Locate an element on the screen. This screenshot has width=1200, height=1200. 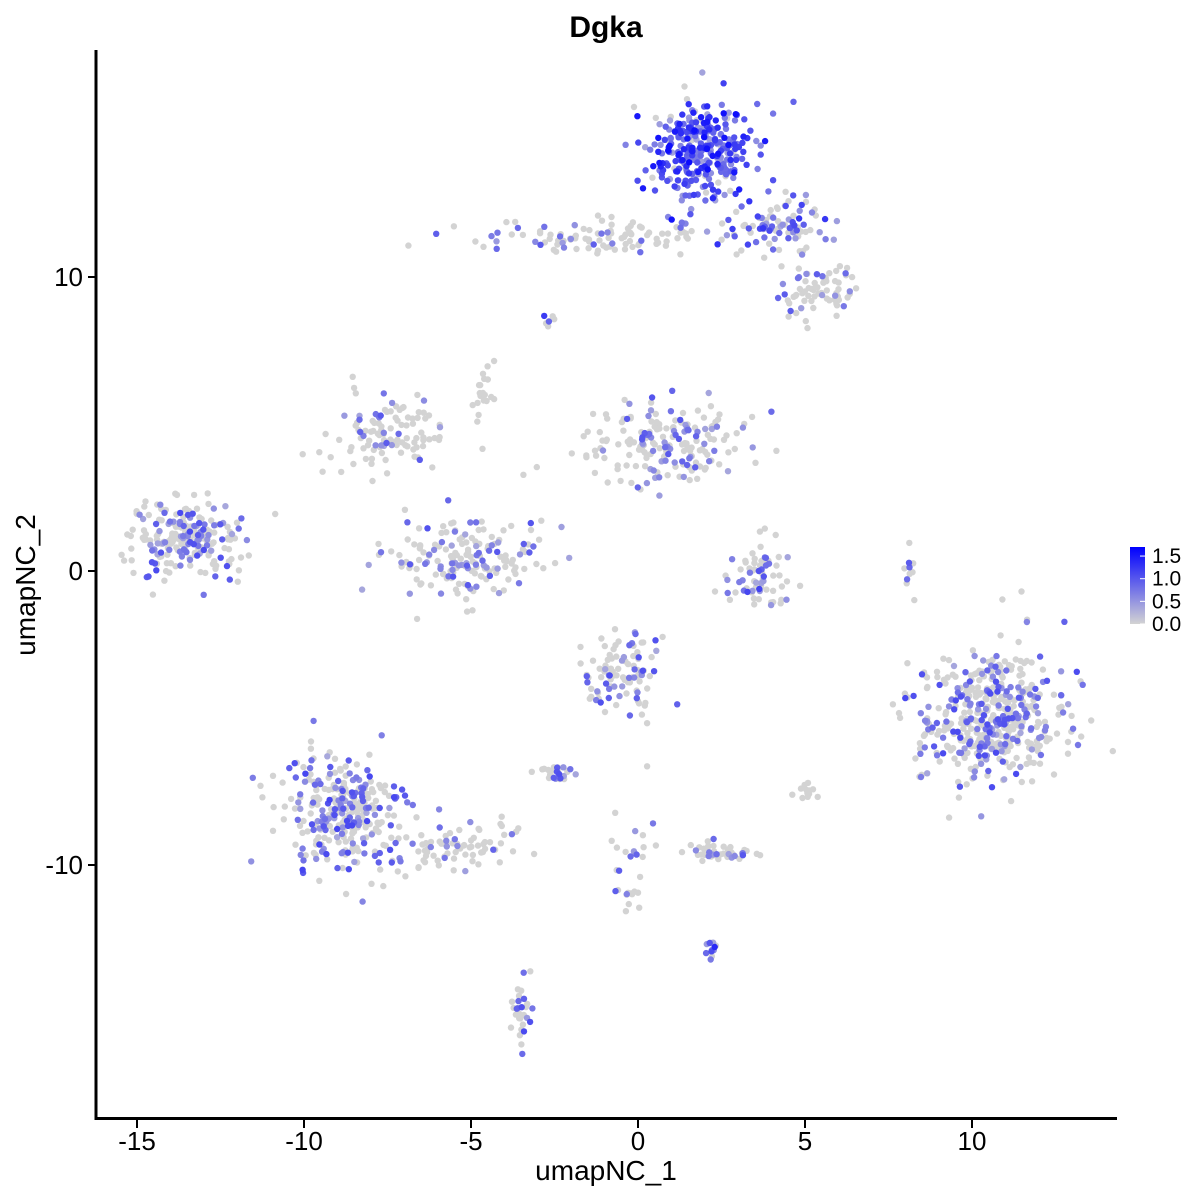
y-tick-label: 10 is located at coordinates (68, 277).